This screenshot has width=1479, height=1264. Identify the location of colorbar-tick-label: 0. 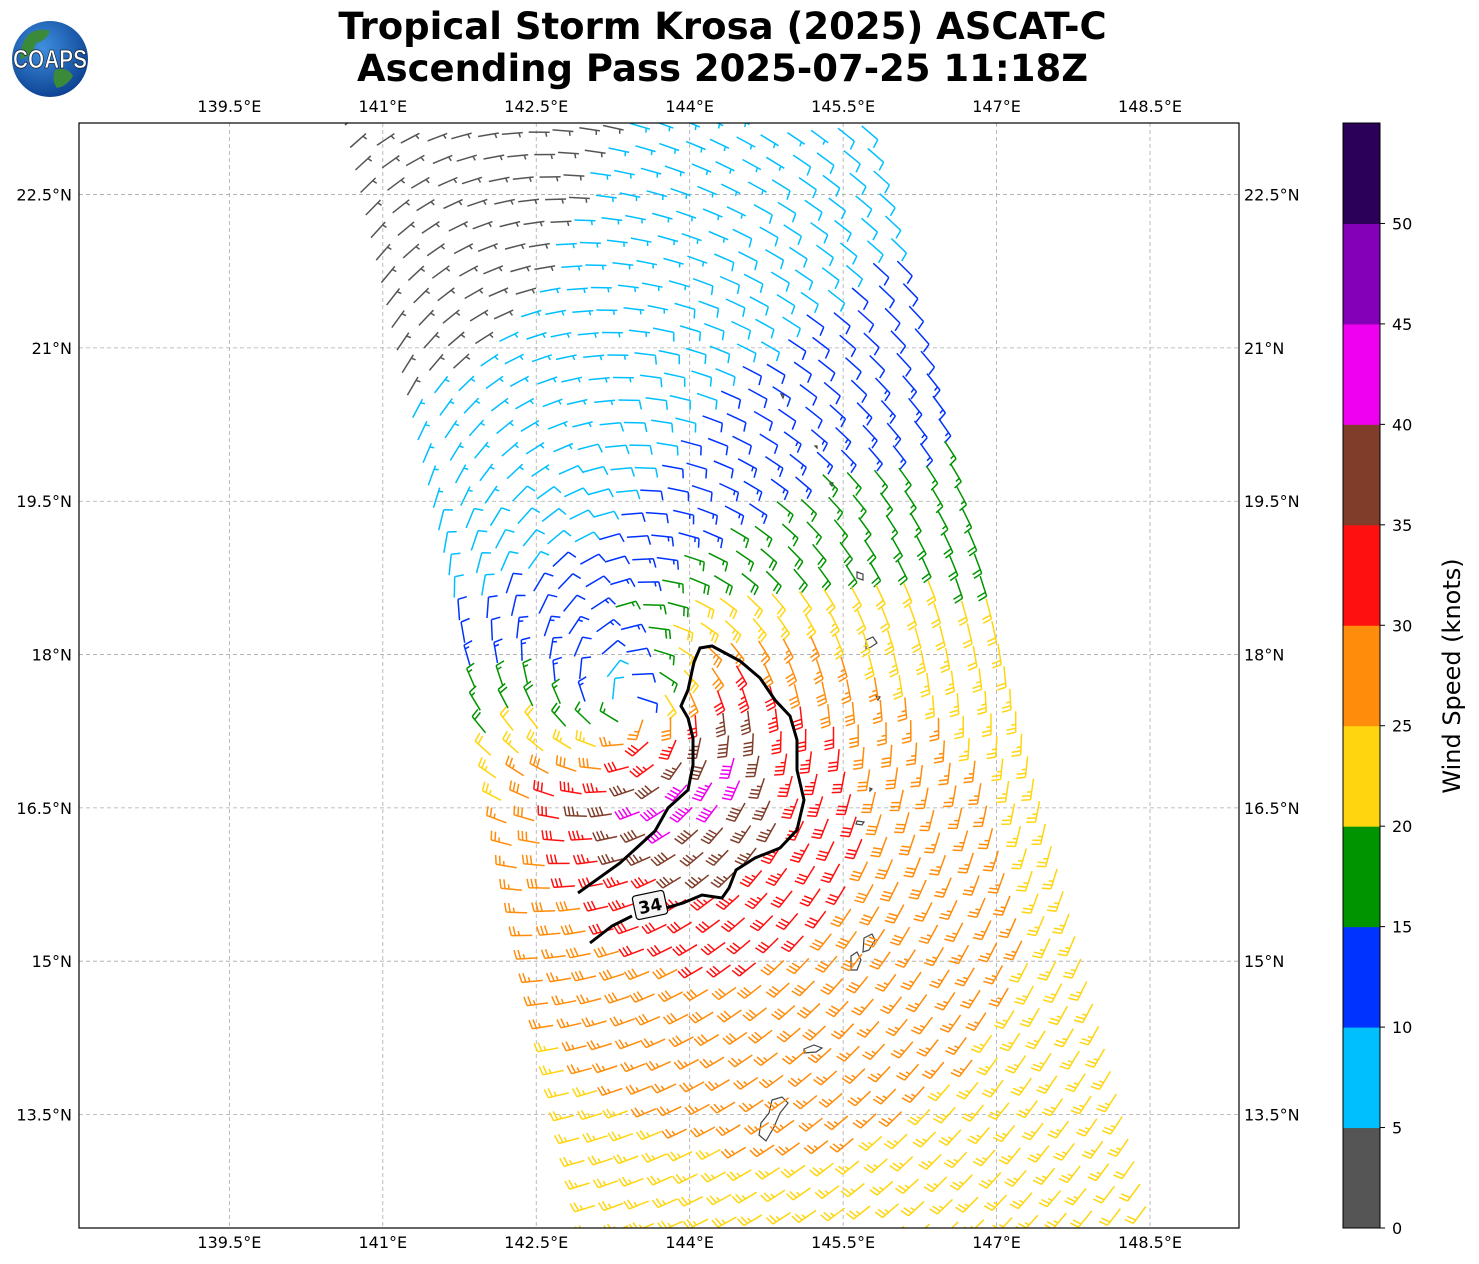
(1397, 1228).